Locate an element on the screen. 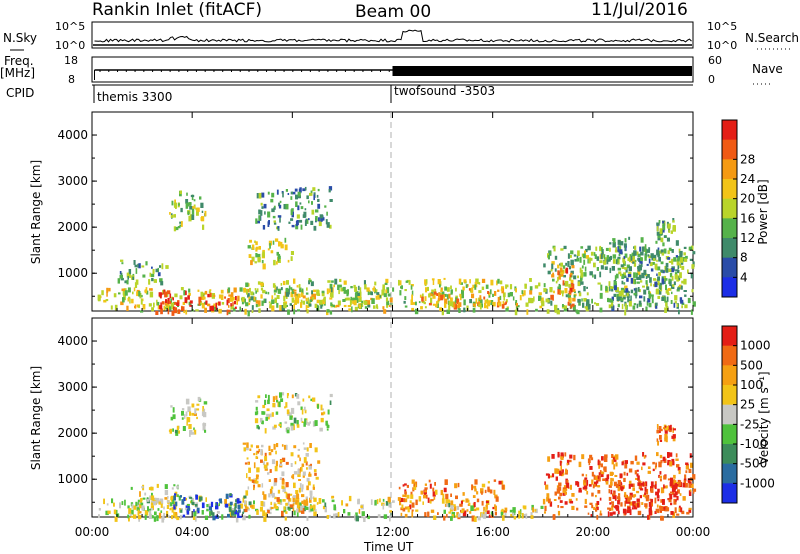  colorbar-tick-label: 1000 is located at coordinates (755, 346).